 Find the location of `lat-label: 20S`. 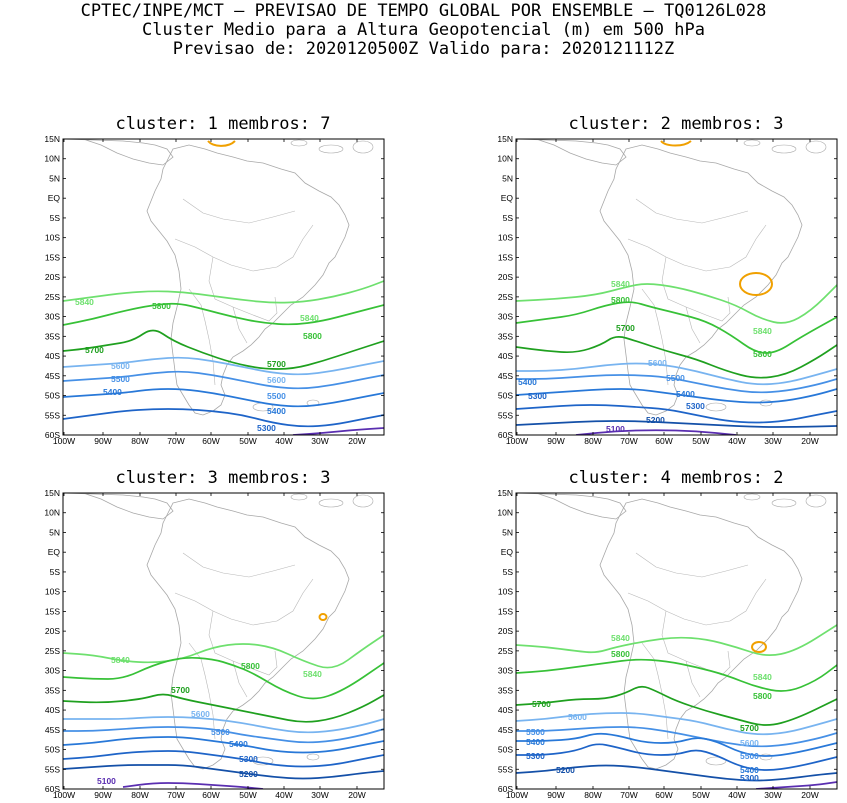

lat-label: 20S is located at coordinates (52, 631).